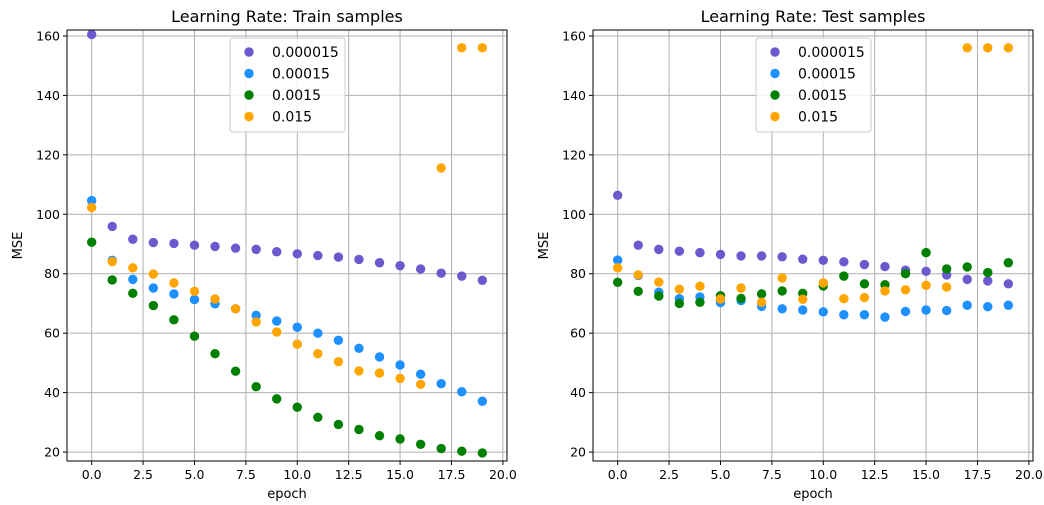 The height and width of the screenshot is (505, 1044). I want to click on y-axis-label: MSE, so click(18, 246).